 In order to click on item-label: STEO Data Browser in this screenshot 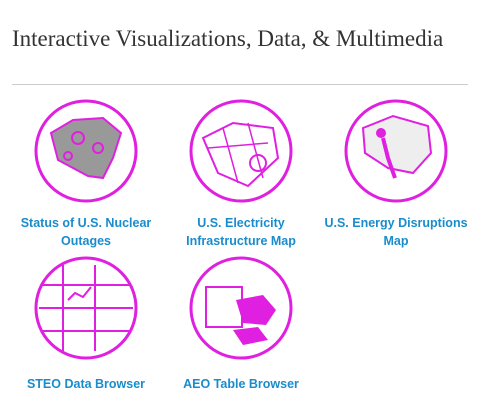, I will do `click(86, 384)`.